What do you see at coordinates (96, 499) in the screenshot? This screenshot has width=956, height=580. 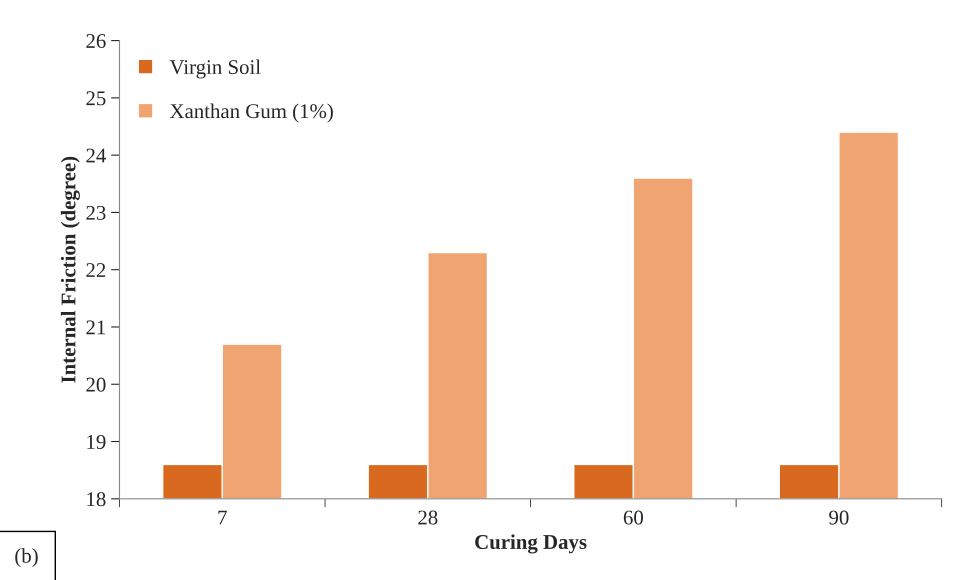 I see `y-tick-label: 18` at bounding box center [96, 499].